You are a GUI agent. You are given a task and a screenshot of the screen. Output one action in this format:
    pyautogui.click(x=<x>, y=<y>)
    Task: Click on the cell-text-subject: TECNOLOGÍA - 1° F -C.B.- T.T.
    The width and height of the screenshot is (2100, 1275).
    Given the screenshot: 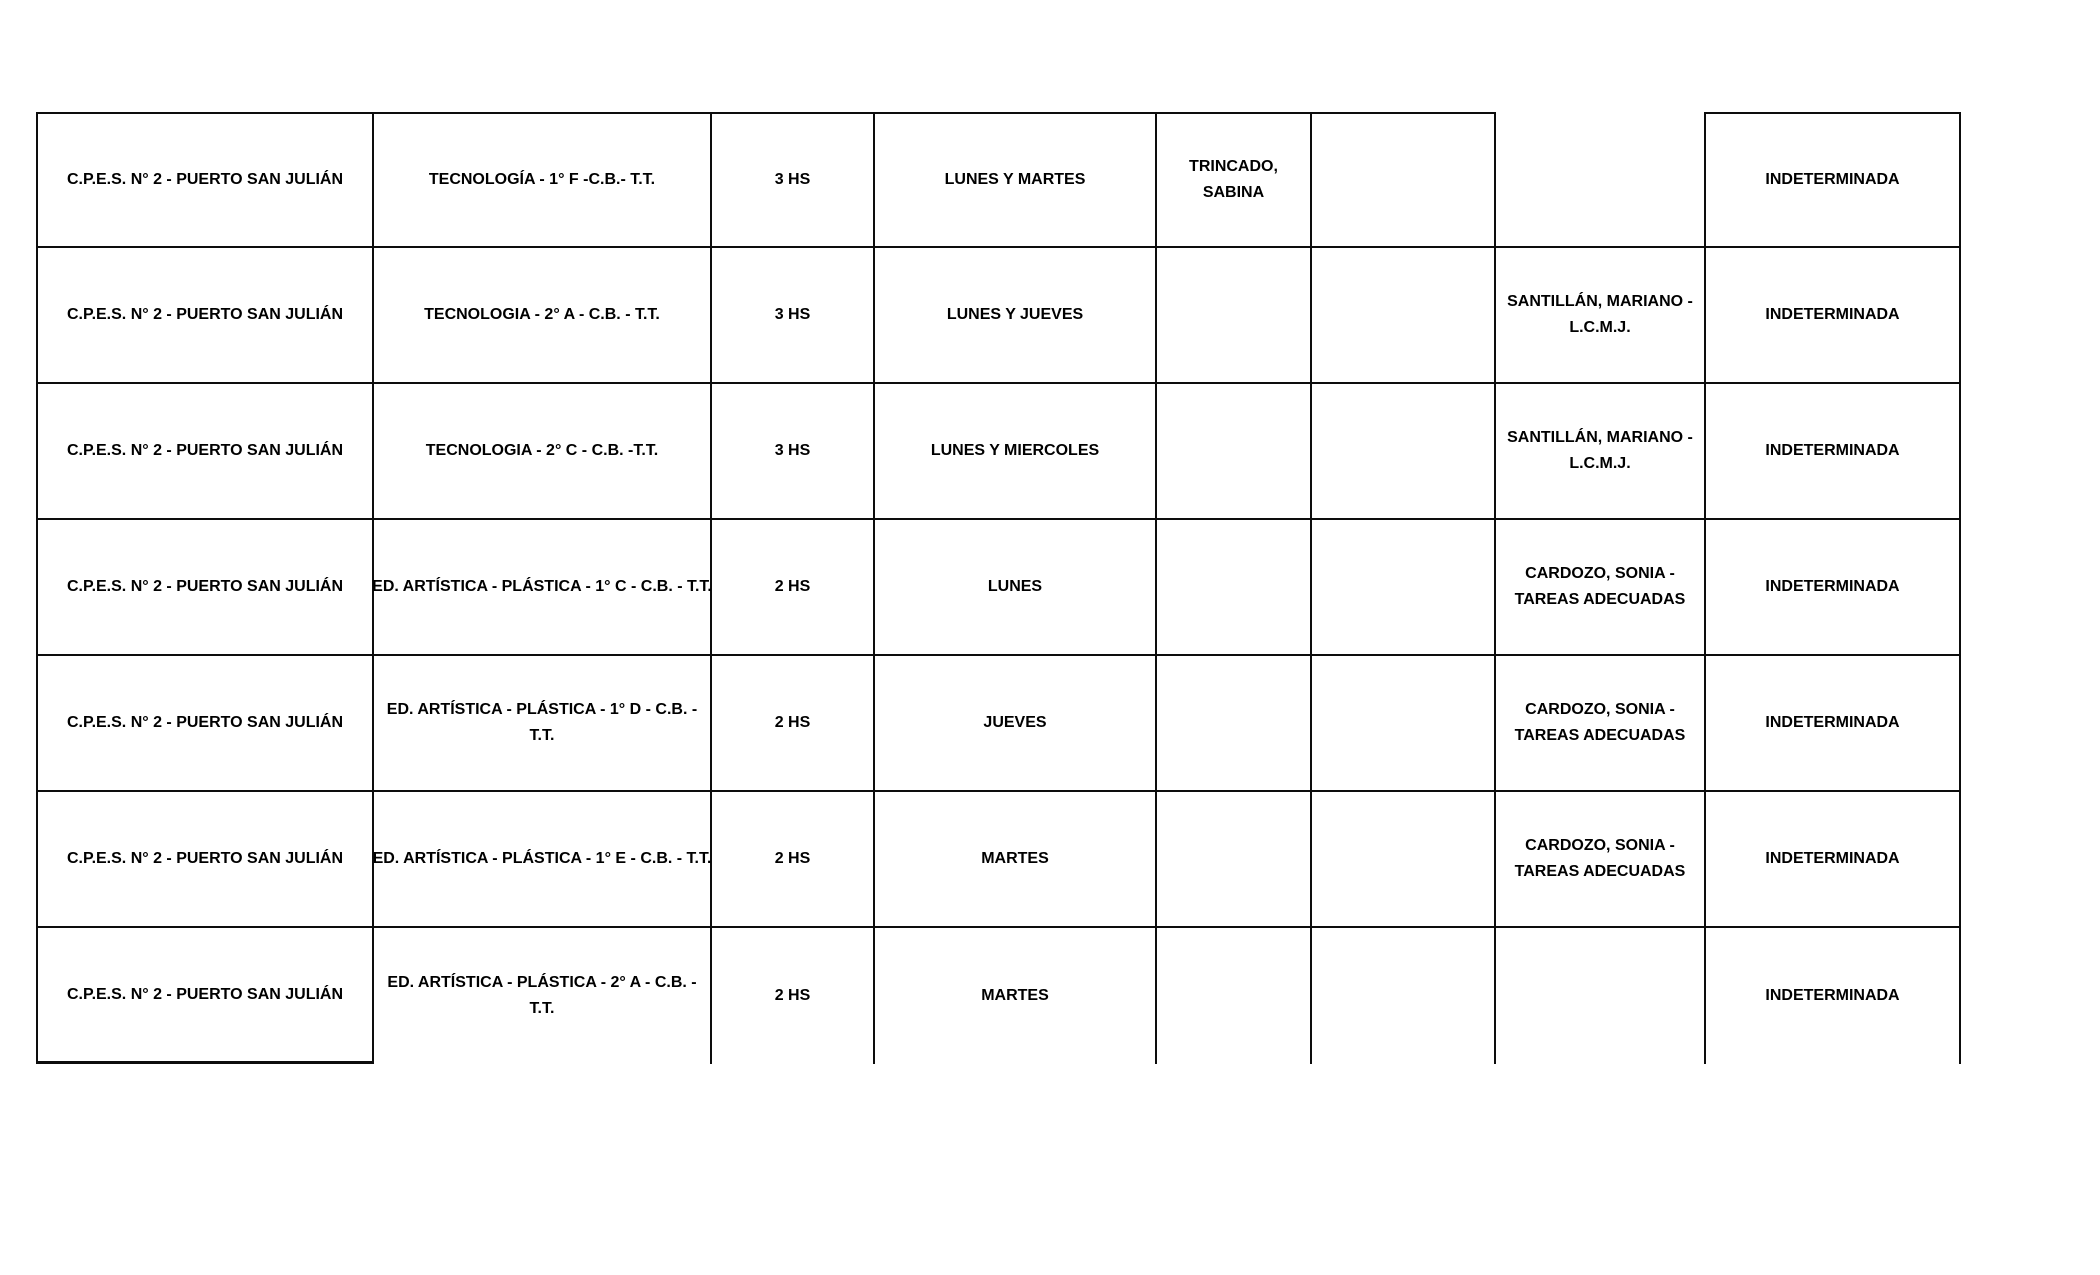 What is the action you would take?
    pyautogui.click(x=542, y=179)
    